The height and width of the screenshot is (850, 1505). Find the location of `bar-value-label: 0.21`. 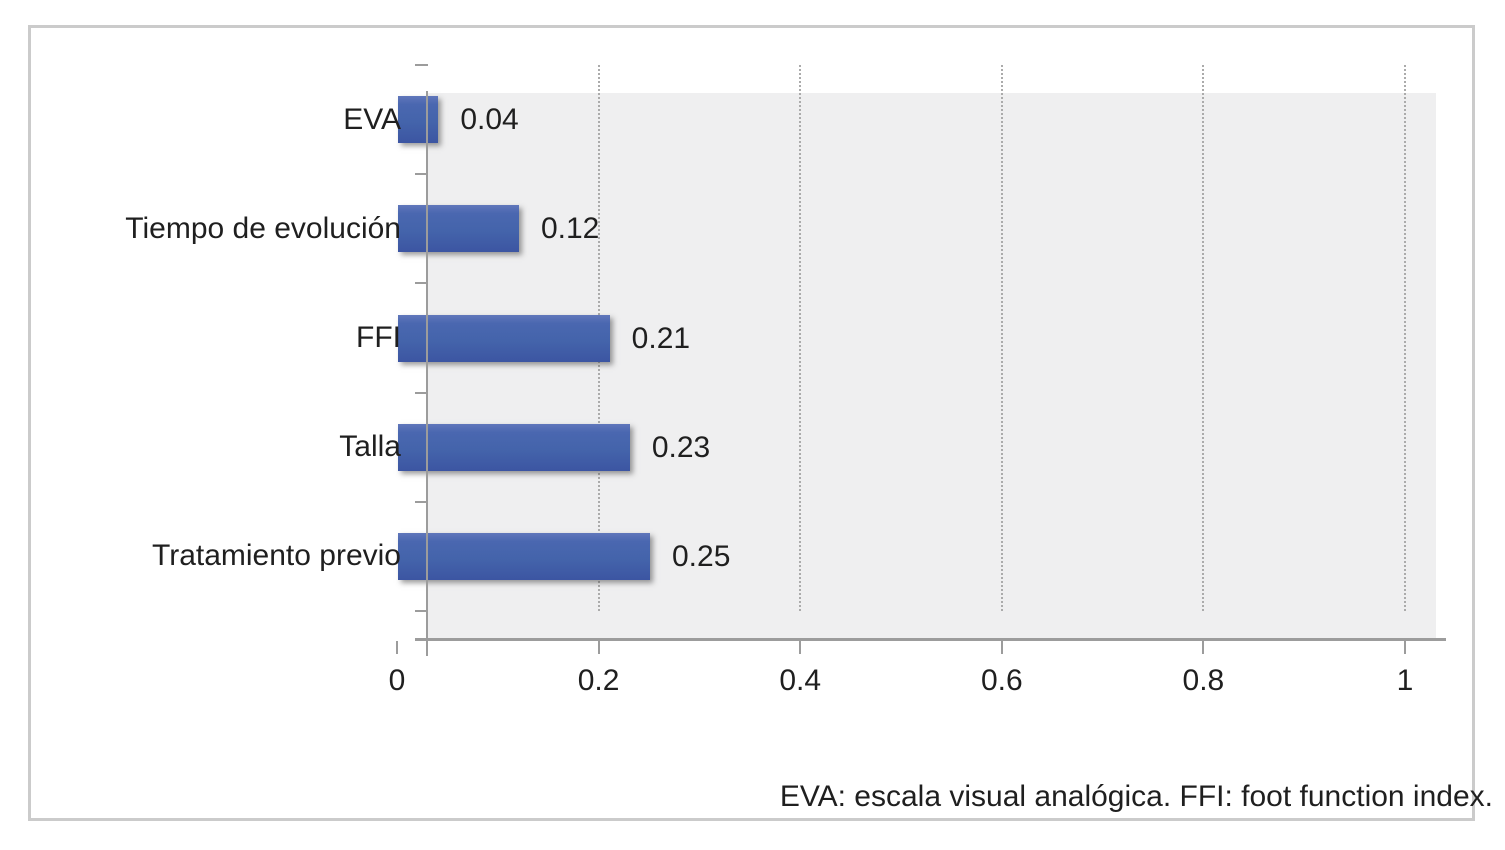

bar-value-label: 0.21 is located at coordinates (661, 338).